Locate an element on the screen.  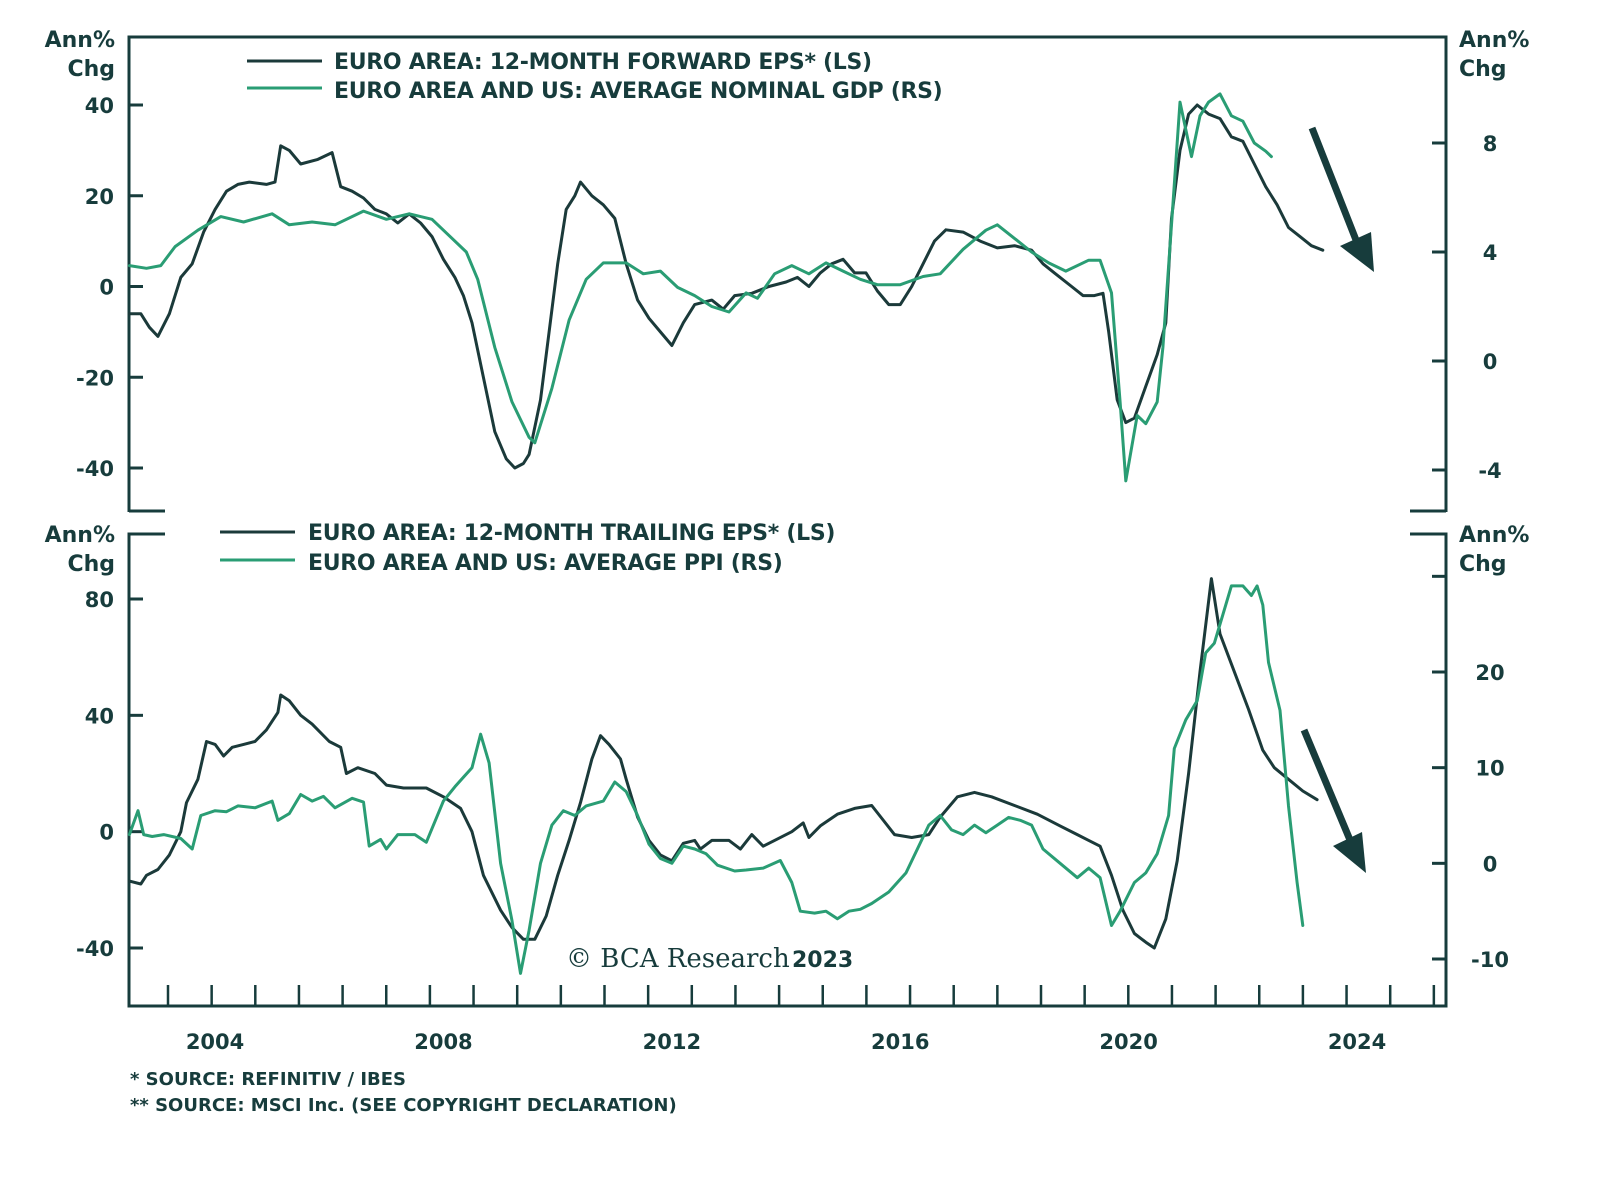
top-right-y-axis: 8 4 0 -4 is located at coordinates (1467, 307).